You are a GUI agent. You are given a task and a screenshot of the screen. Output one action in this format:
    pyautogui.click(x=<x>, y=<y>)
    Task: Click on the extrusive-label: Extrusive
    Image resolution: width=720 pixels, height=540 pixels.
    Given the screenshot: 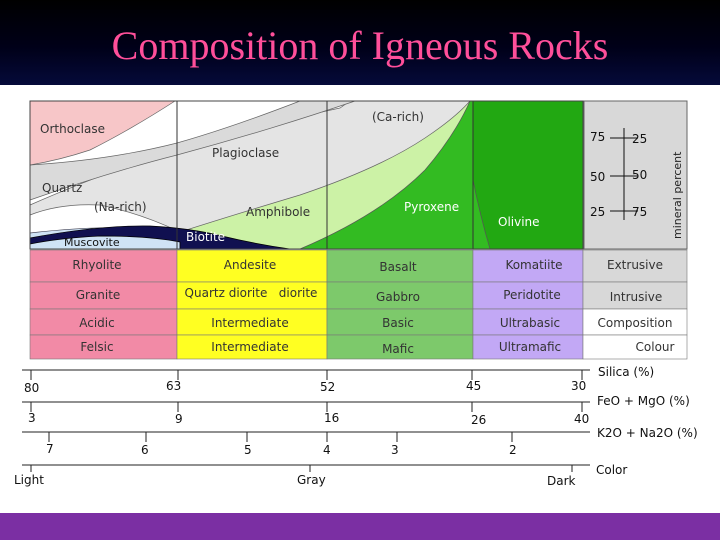 What is the action you would take?
    pyautogui.click(x=635, y=265)
    